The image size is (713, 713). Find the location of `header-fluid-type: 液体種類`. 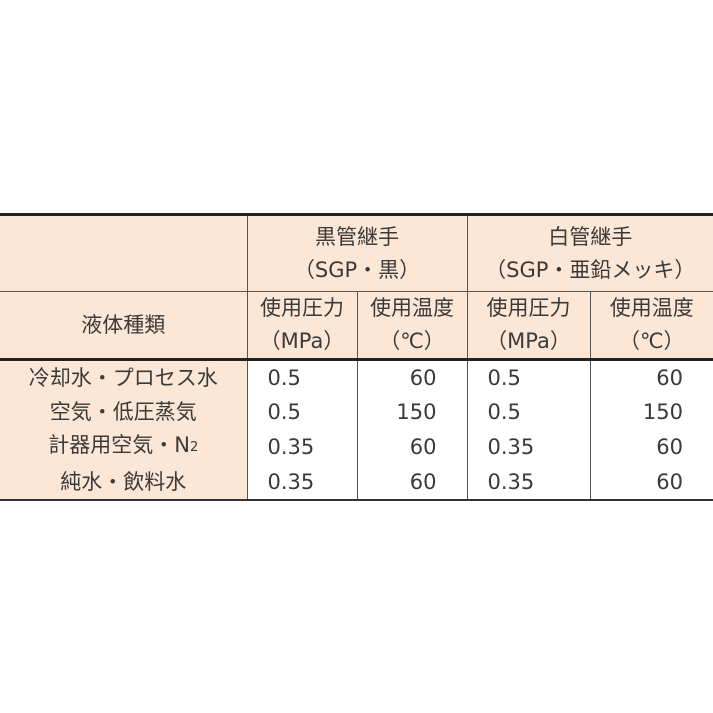

header-fluid-type: 液体種類 is located at coordinates (123, 326).